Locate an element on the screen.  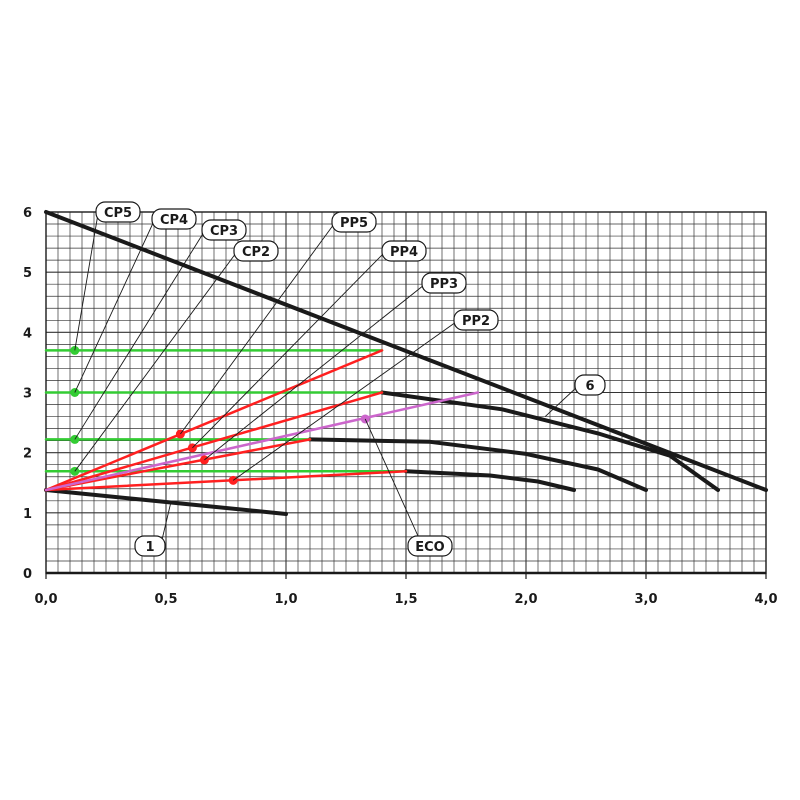
series-line-eco is located at coordinates (262, 441).